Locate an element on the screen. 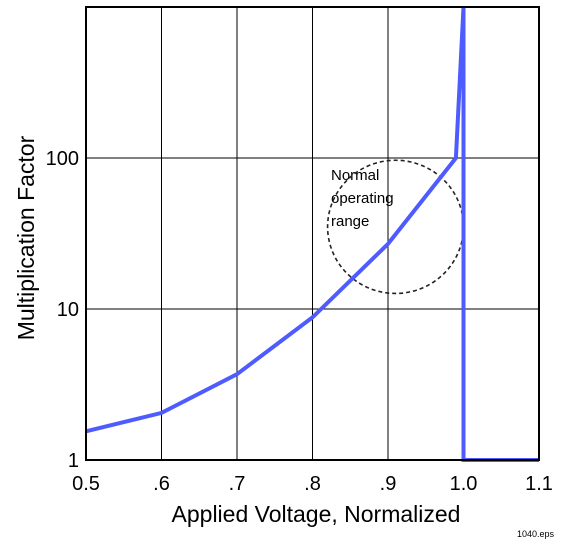 The image size is (561, 542). y-tick-label: 1 is located at coordinates (73, 461).